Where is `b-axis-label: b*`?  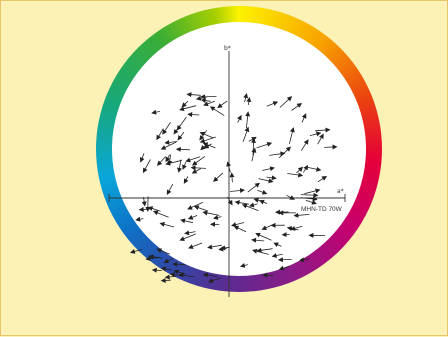 b-axis-label: b* is located at coordinates (227, 48).